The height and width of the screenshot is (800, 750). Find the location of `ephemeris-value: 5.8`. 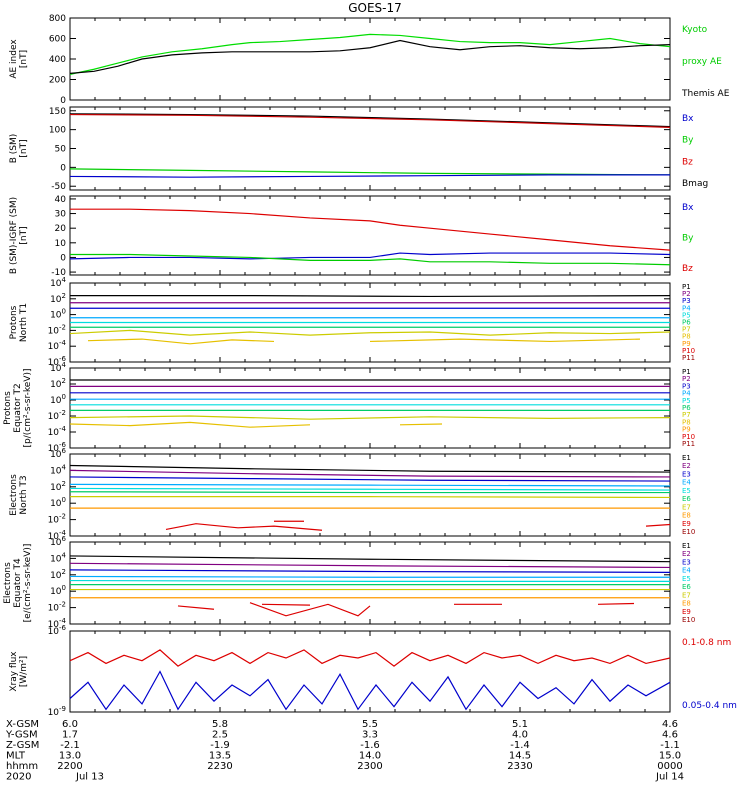

ephemeris-value: 5.8 is located at coordinates (220, 724).